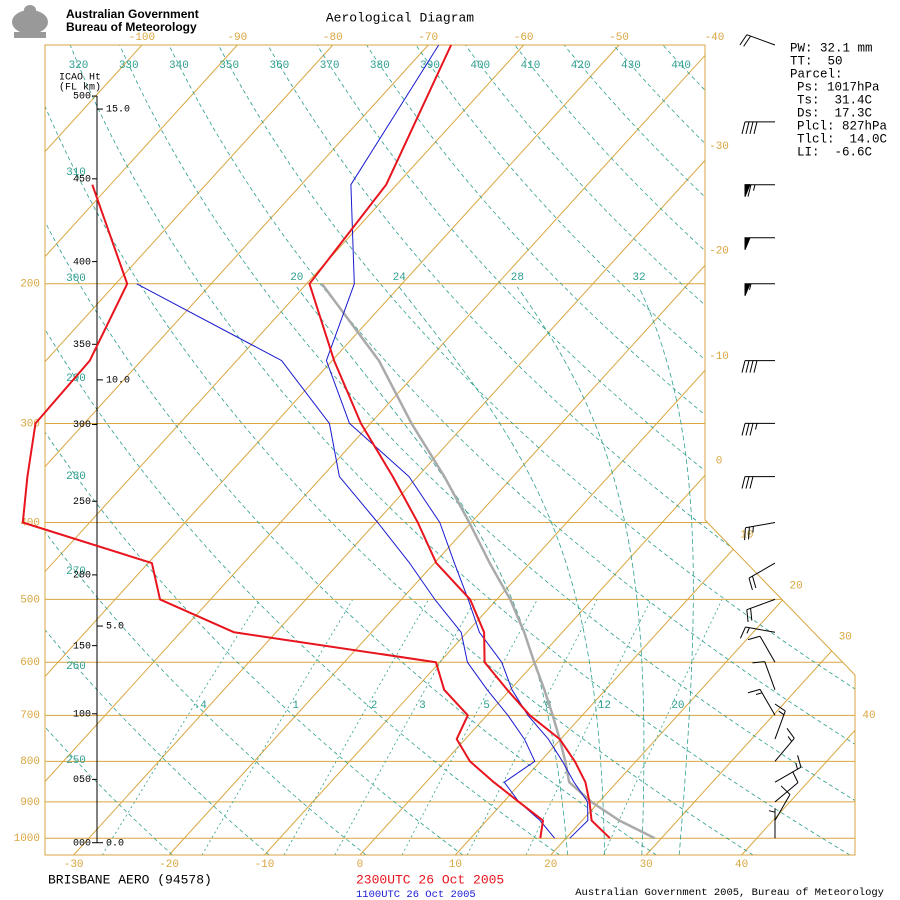 The width and height of the screenshot is (900, 900). What do you see at coordinates (631, 66) in the screenshot?
I see `theta-tick-label: 430` at bounding box center [631, 66].